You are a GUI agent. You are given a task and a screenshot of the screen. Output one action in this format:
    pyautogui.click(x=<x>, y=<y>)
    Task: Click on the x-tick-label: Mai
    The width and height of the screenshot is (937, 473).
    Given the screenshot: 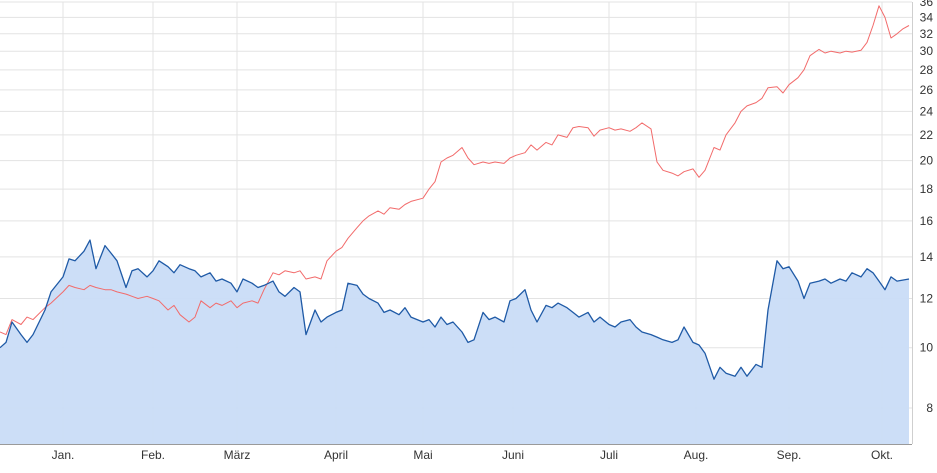 What is the action you would take?
    pyautogui.click(x=422, y=455)
    